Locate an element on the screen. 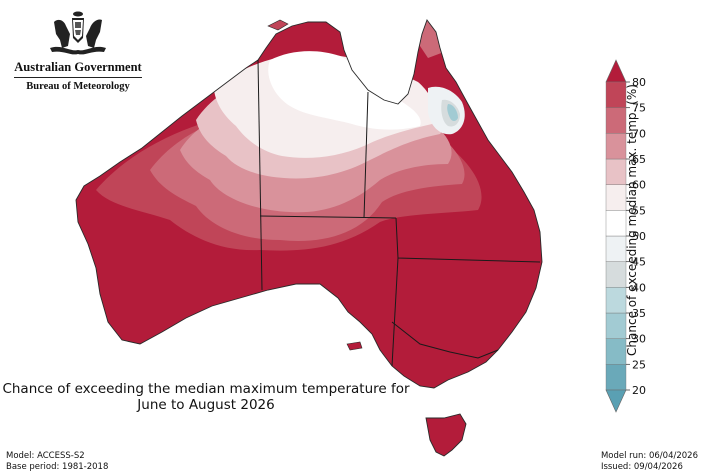 This screenshot has height=476, width=706. colorbar-tick-label: 75 is located at coordinates (639, 108).